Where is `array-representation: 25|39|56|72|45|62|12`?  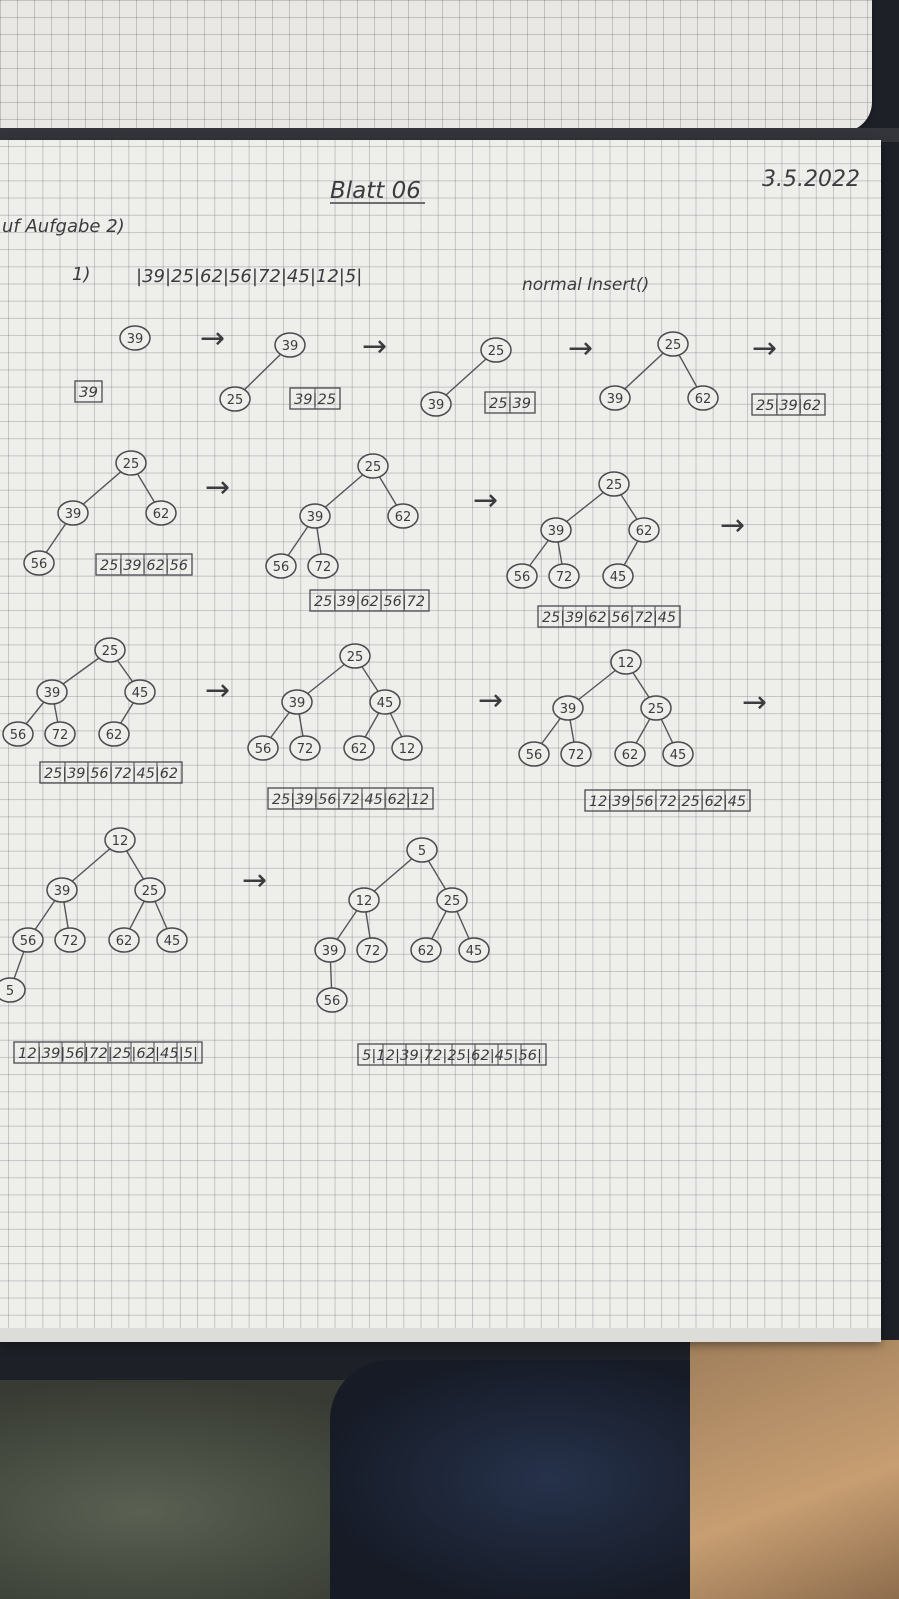 array-representation: 25|39|56|72|45|62|12 is located at coordinates (350, 800).